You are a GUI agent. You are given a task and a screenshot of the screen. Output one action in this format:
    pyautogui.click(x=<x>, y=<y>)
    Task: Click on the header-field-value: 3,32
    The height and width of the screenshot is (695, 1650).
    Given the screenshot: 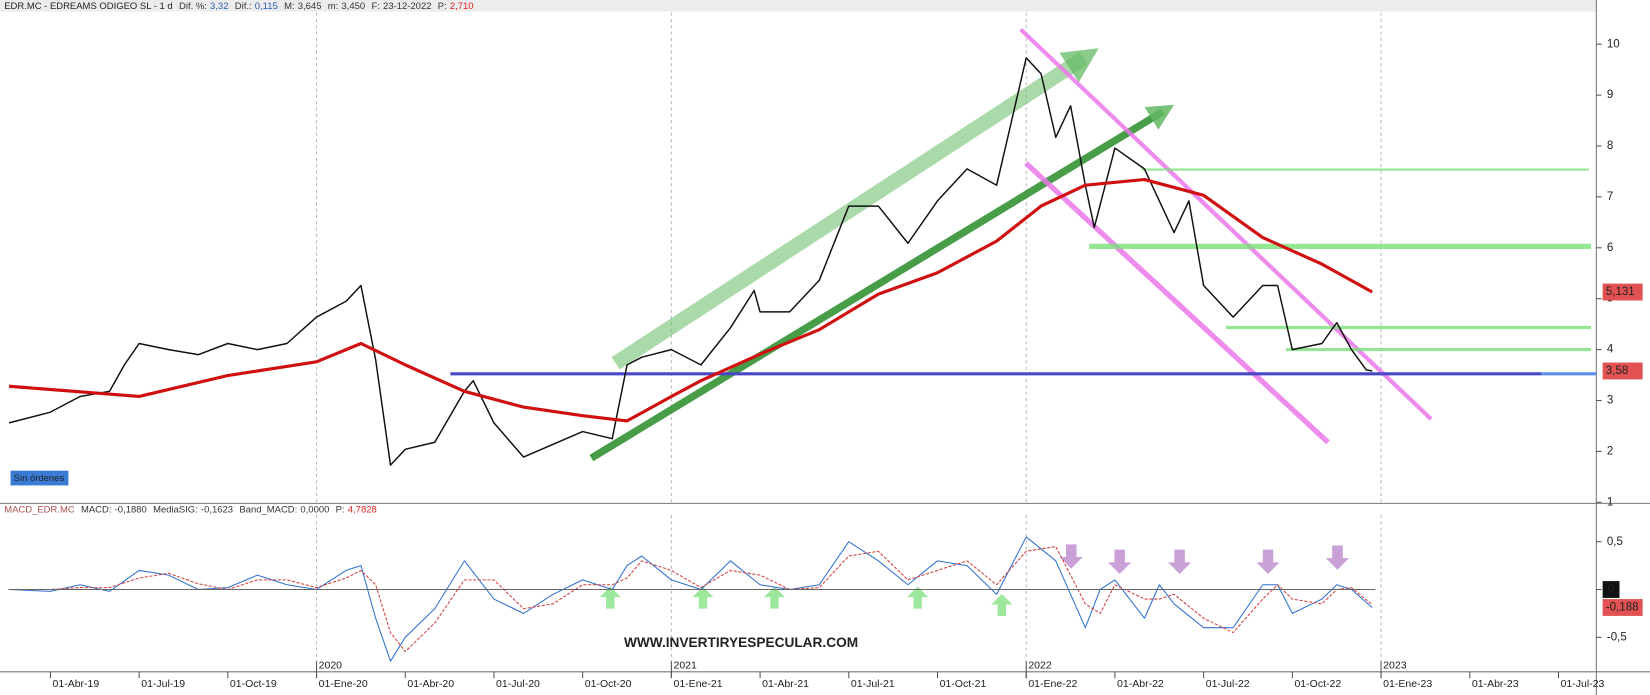 What is the action you would take?
    pyautogui.click(x=219, y=5)
    